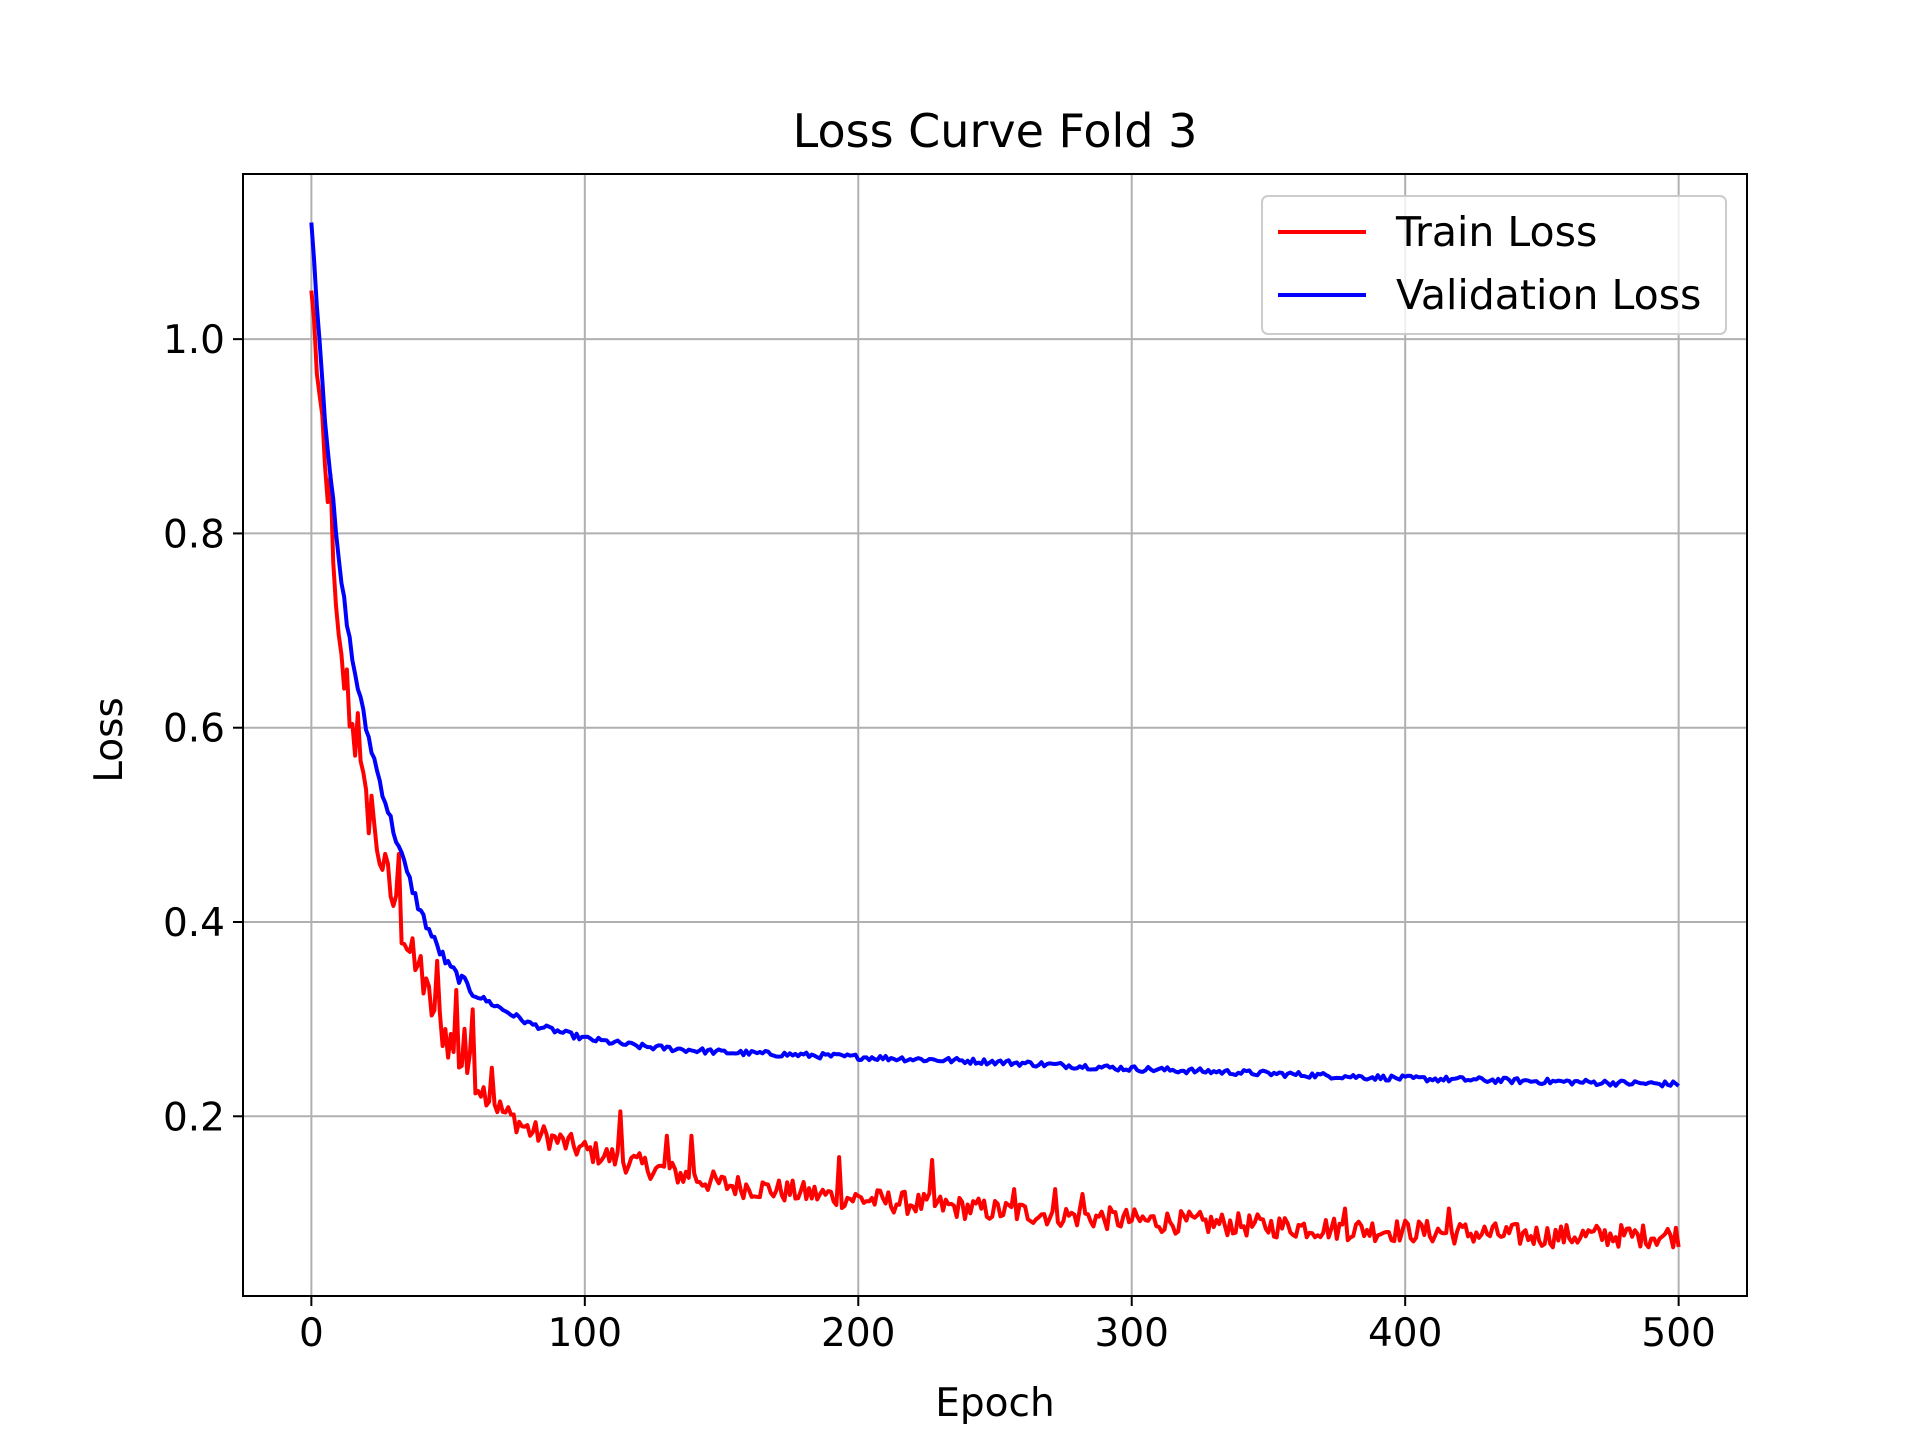 Image resolution: width=1920 pixels, height=1440 pixels. What do you see at coordinates (1496, 232) in the screenshot?
I see `legend-label-train: Train Loss` at bounding box center [1496, 232].